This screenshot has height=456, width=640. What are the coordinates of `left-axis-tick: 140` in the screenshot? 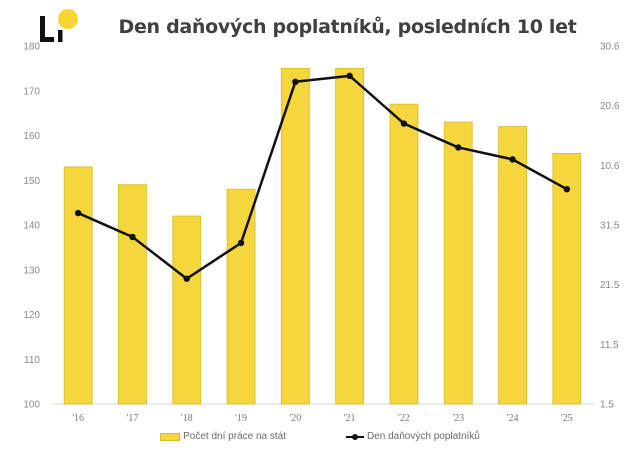 It's located at (31, 226).